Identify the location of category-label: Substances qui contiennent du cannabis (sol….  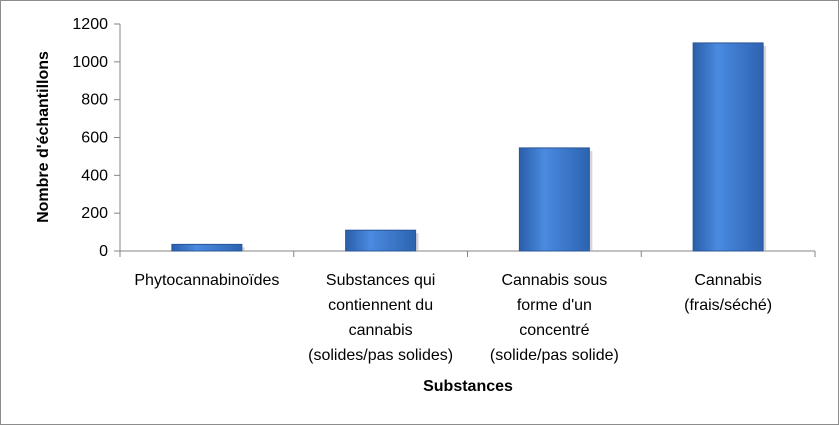
(380, 318).